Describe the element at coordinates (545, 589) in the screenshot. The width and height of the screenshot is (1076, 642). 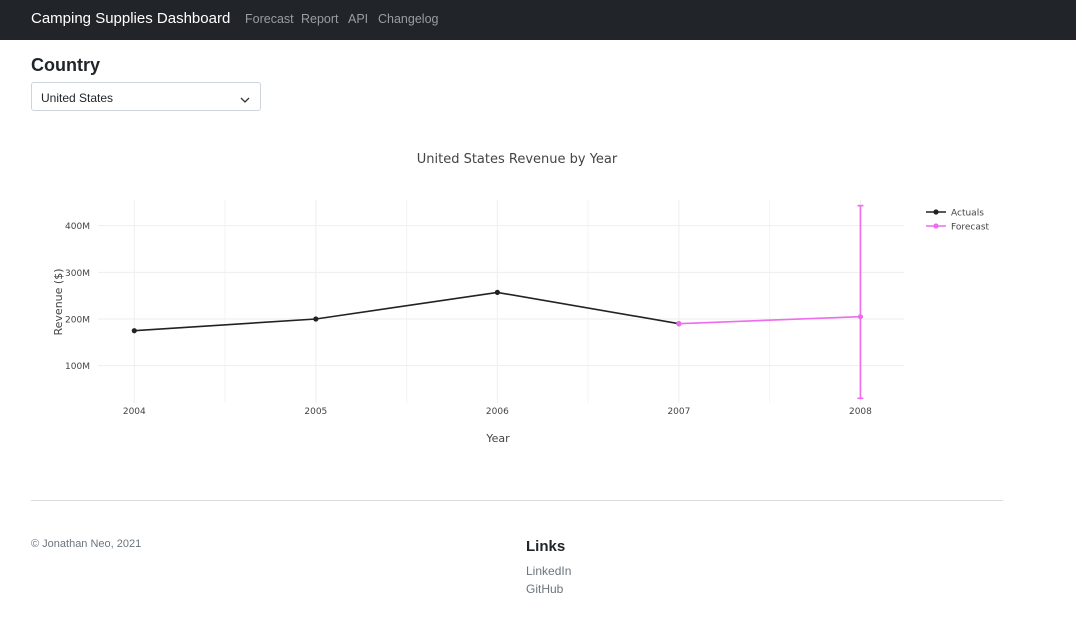
I see `github-link: GitHub` at that location.